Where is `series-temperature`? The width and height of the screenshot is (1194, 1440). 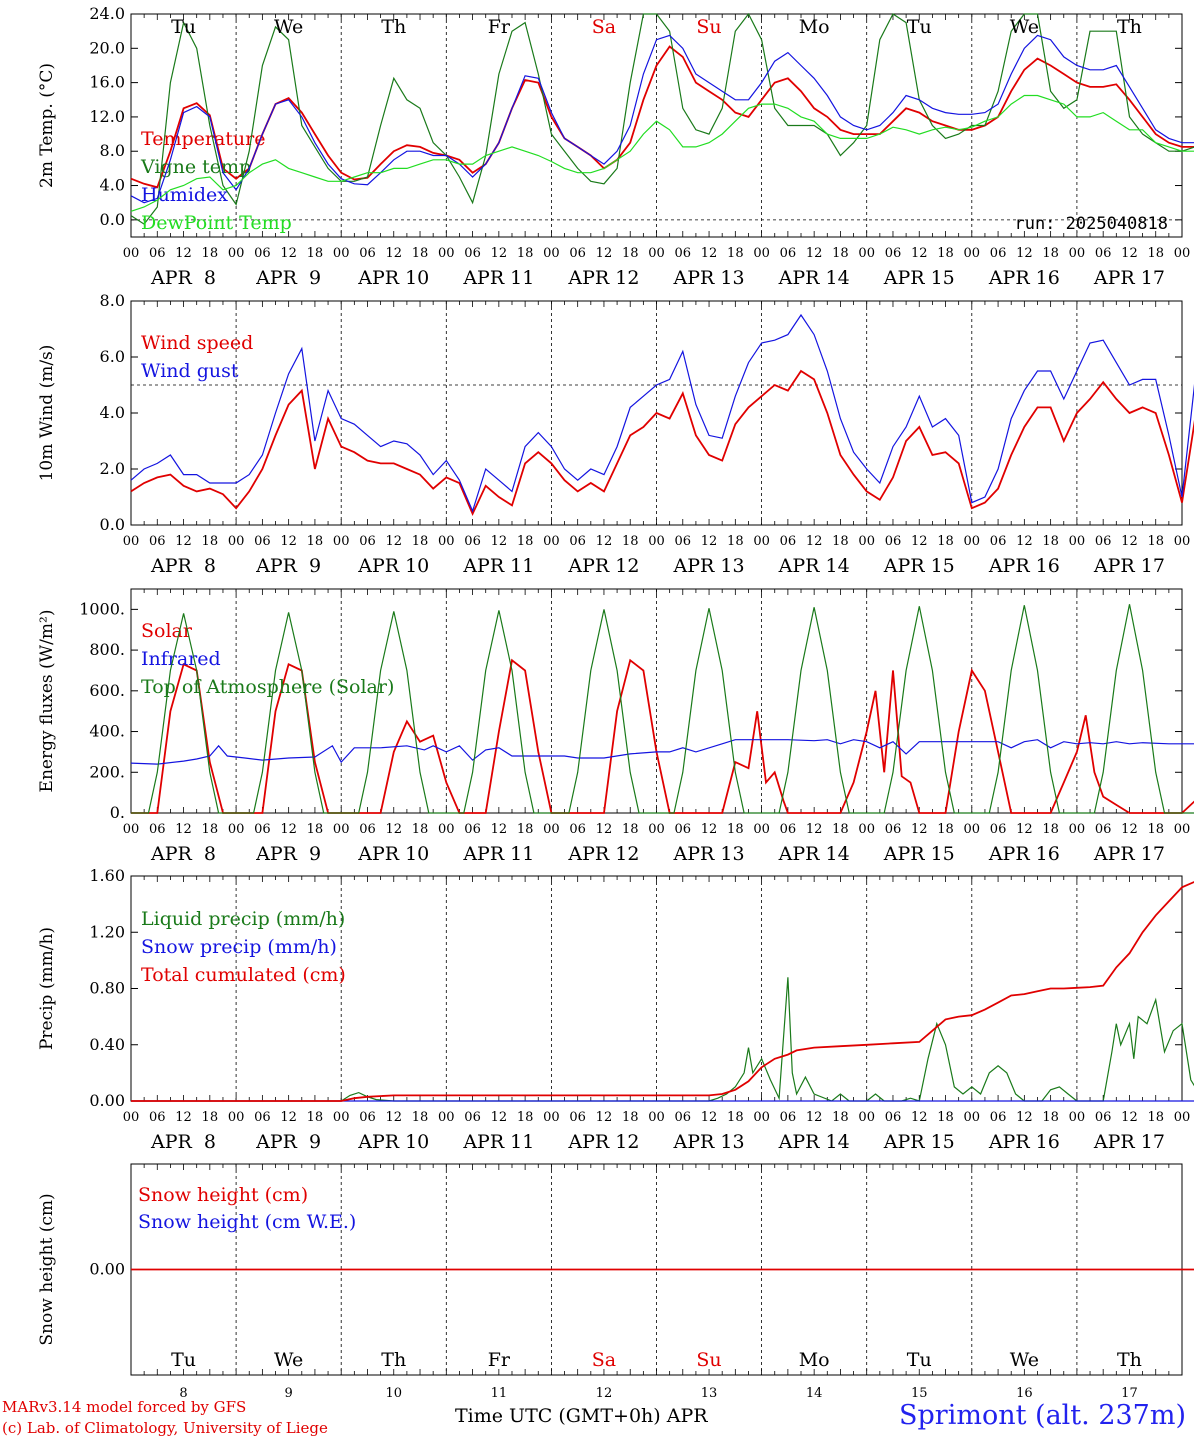 series-temperature is located at coordinates (662, 117).